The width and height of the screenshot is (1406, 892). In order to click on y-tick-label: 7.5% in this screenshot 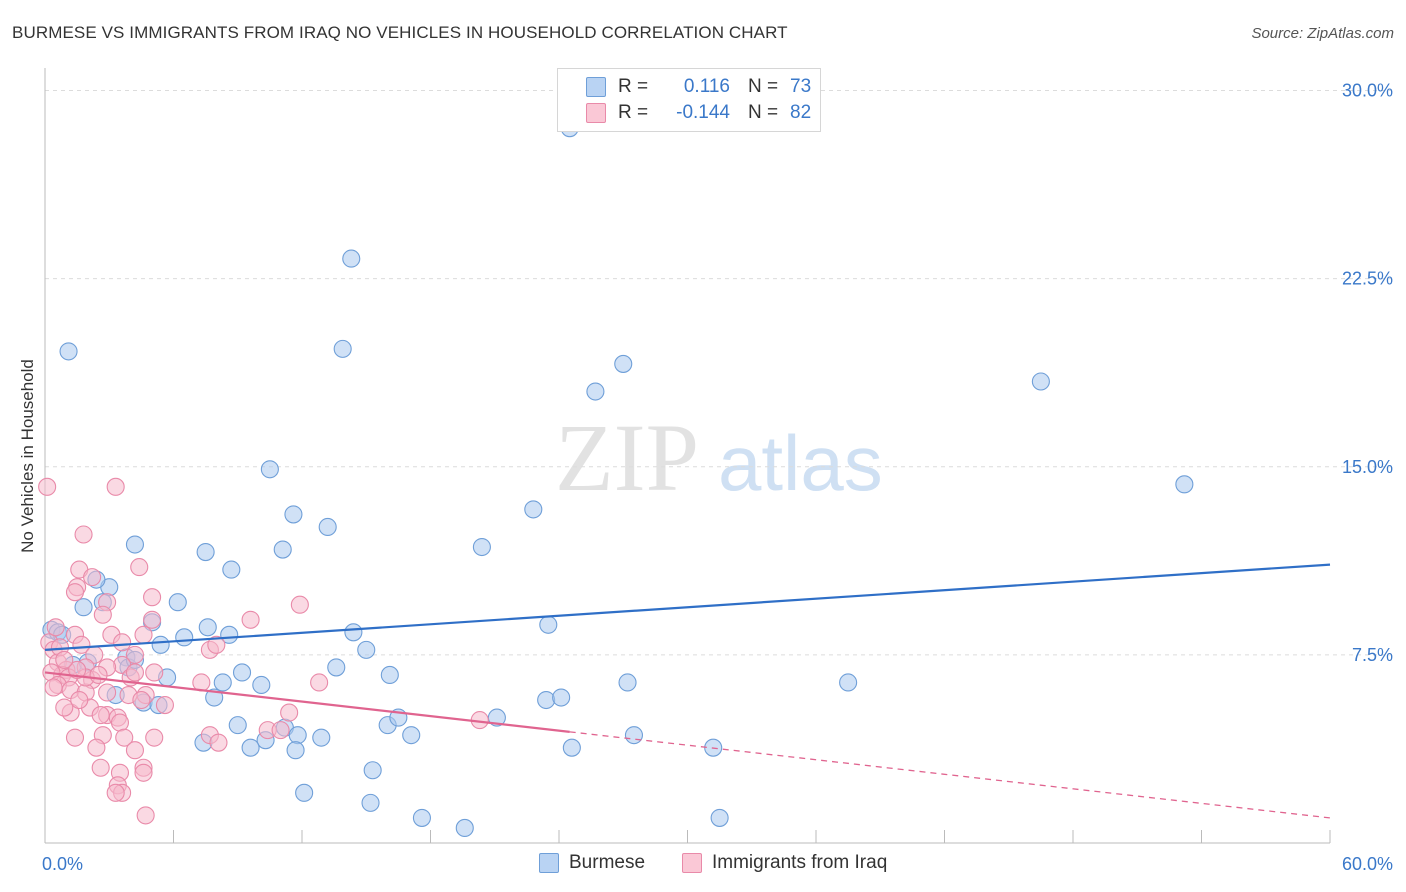, I will do `click(1372, 655)`.